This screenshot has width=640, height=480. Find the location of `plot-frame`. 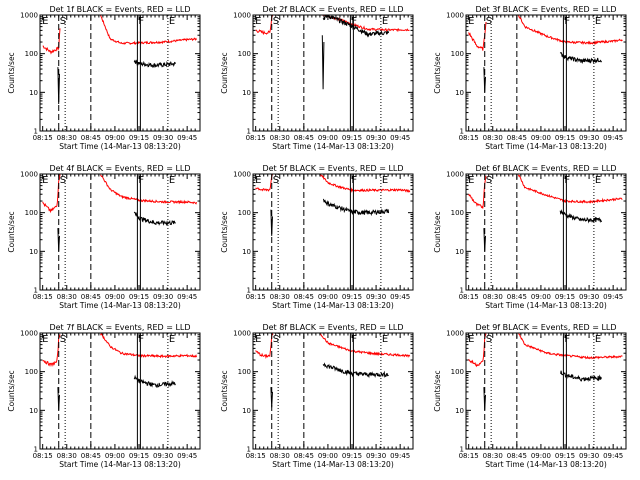

plot-frame is located at coordinates (120, 391).